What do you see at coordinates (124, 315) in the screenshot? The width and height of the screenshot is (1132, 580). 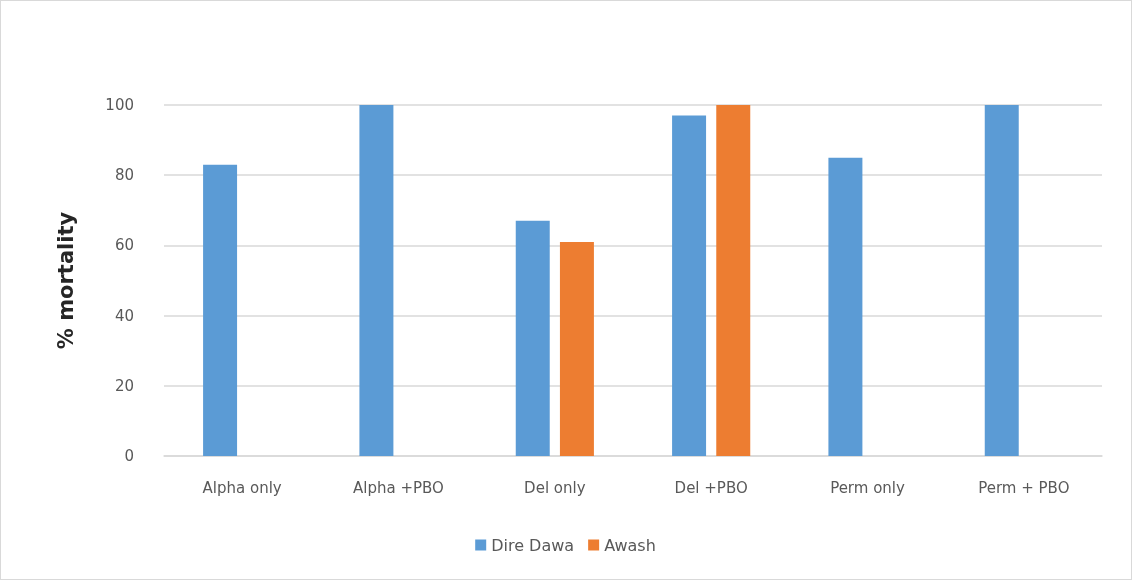 I see `y-tick-label: 40` at bounding box center [124, 315].